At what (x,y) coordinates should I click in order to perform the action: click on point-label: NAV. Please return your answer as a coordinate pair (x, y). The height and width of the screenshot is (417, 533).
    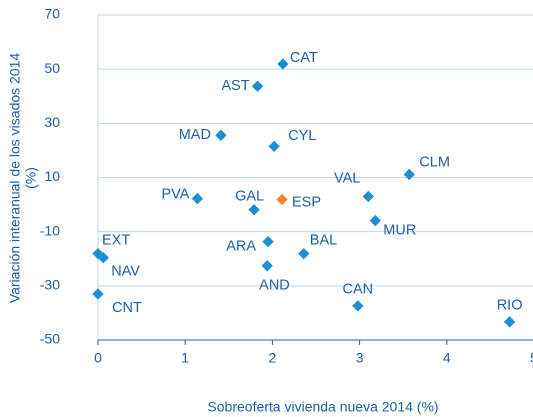
    Looking at the image, I should click on (125, 271).